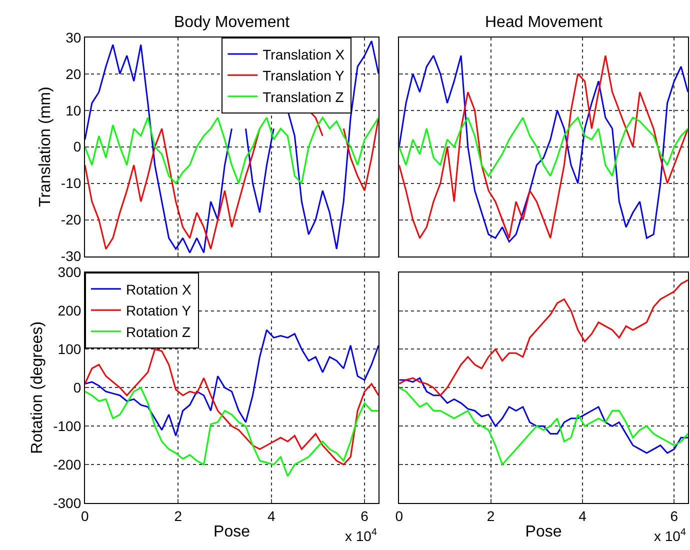 The width and height of the screenshot is (690, 550). What do you see at coordinates (74, 74) in the screenshot?
I see `y-tick-label: 20` at bounding box center [74, 74].